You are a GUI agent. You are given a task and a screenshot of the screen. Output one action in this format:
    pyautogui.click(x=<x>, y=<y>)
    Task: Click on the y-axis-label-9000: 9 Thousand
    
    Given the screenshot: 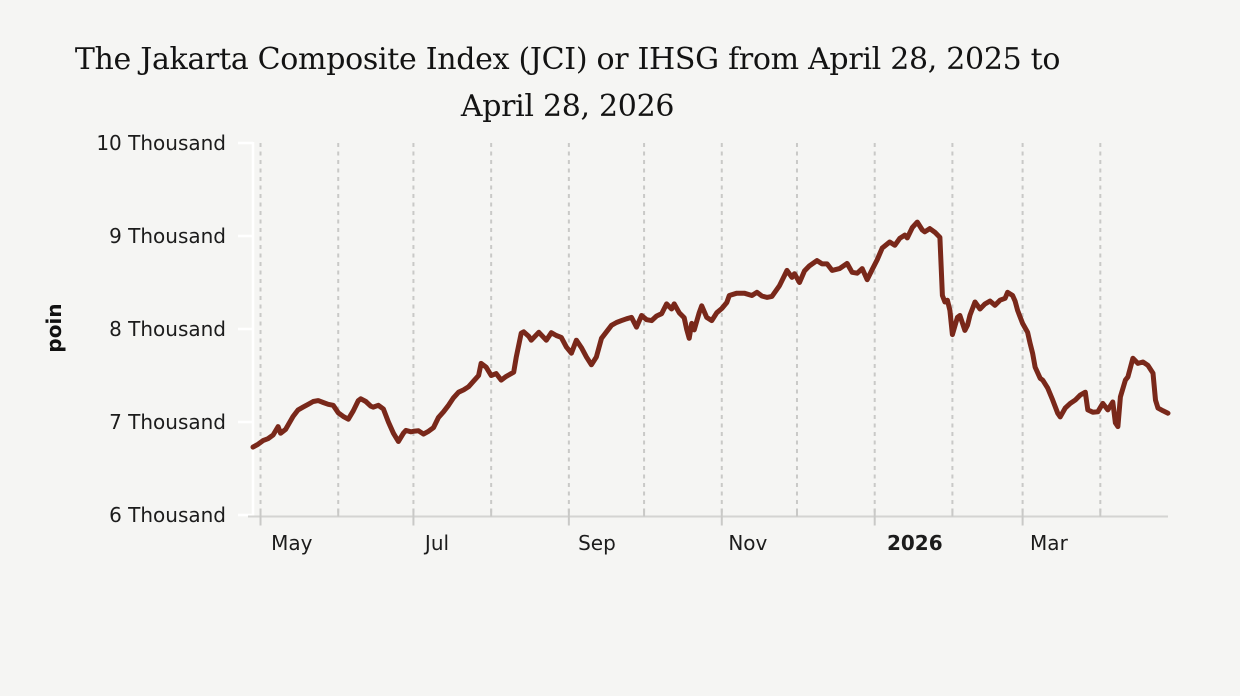 What is the action you would take?
    pyautogui.click(x=167, y=236)
    